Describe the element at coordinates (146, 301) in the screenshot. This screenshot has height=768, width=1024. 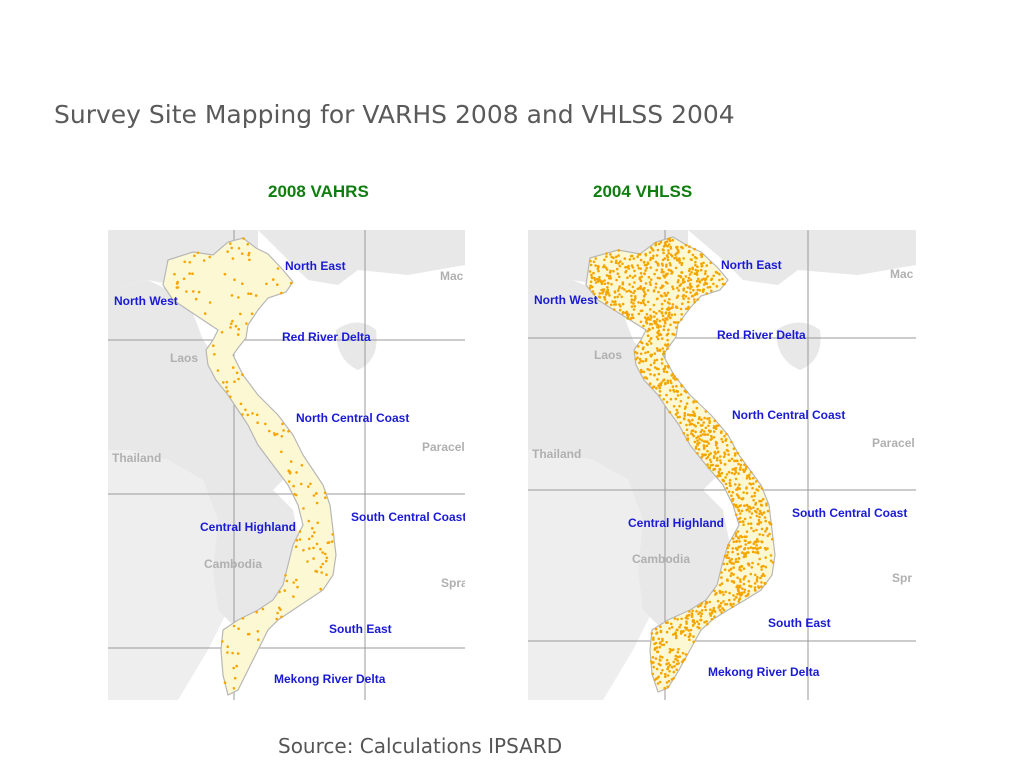
I see `label-north-west: North West` at that location.